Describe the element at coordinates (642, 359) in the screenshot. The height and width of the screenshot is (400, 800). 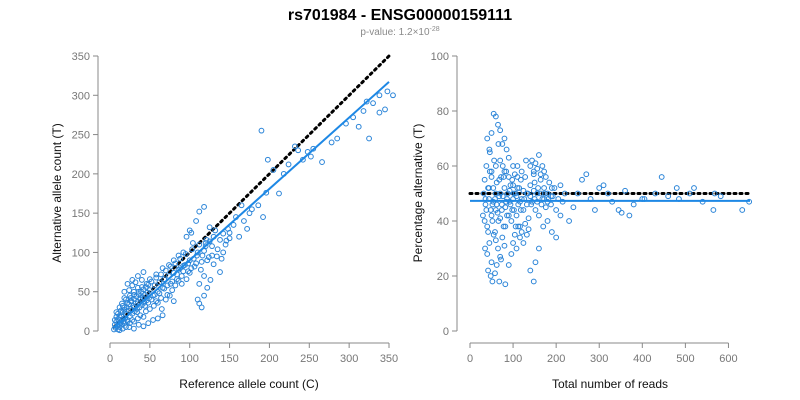
I see `right-x-tick-label: 400` at that location.